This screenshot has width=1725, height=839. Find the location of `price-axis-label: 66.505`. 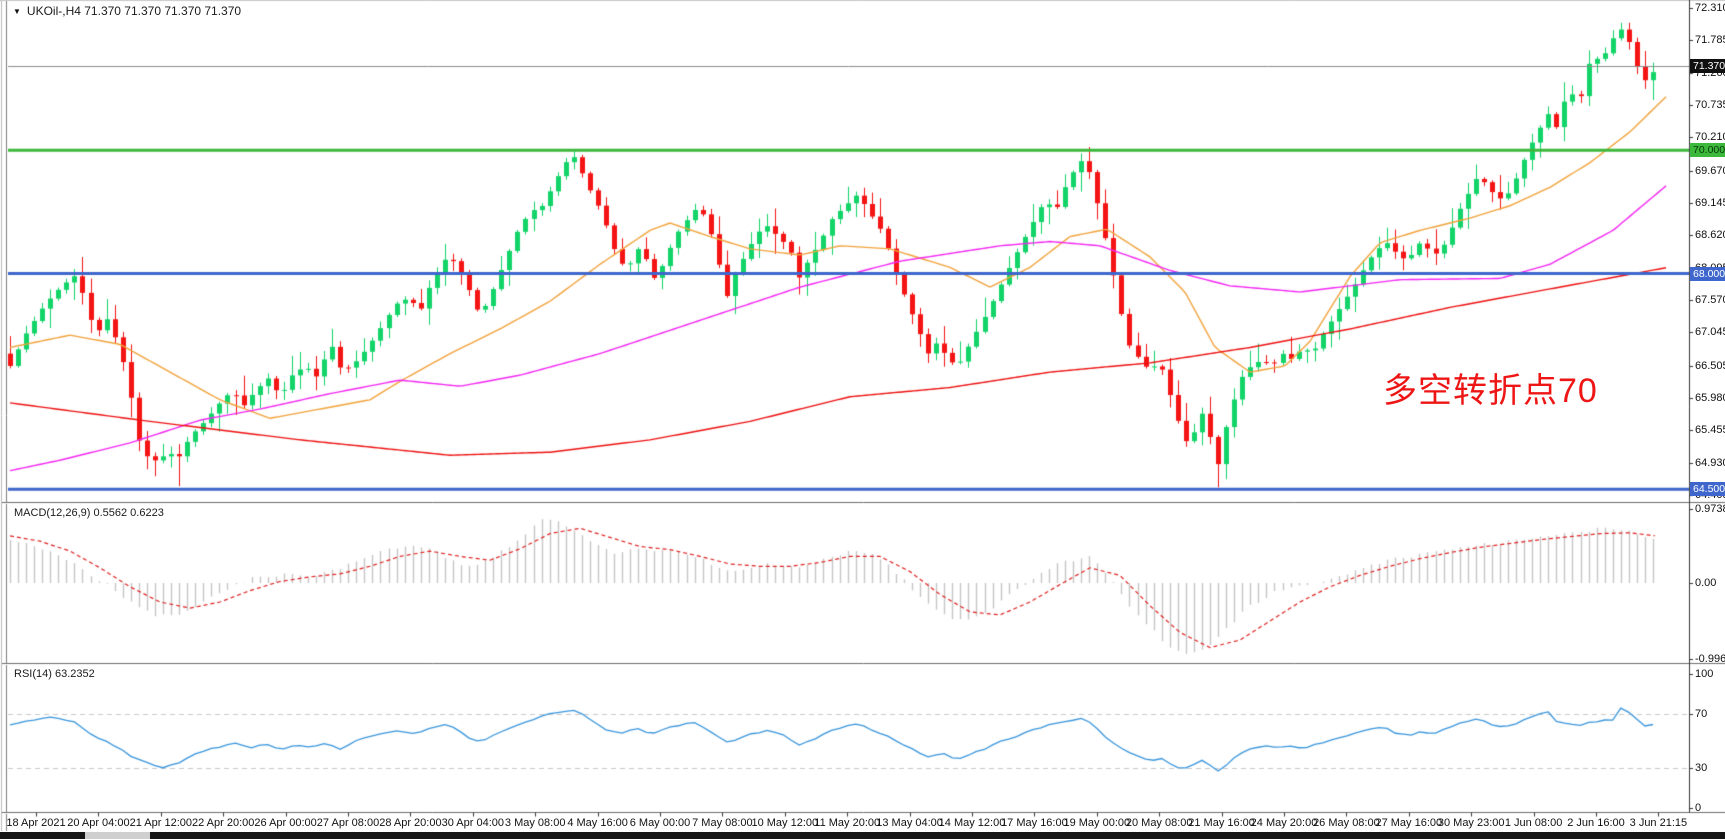

price-axis-label: 66.505 is located at coordinates (1710, 365).